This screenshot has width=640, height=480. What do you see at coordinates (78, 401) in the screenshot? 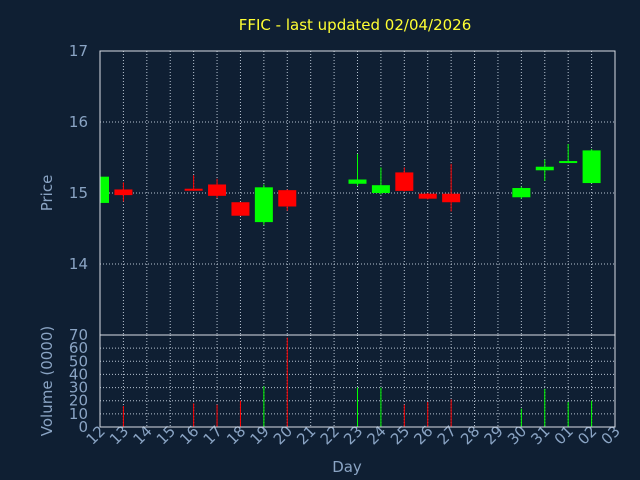
I see `volume-tick-label: 20` at bounding box center [78, 401].